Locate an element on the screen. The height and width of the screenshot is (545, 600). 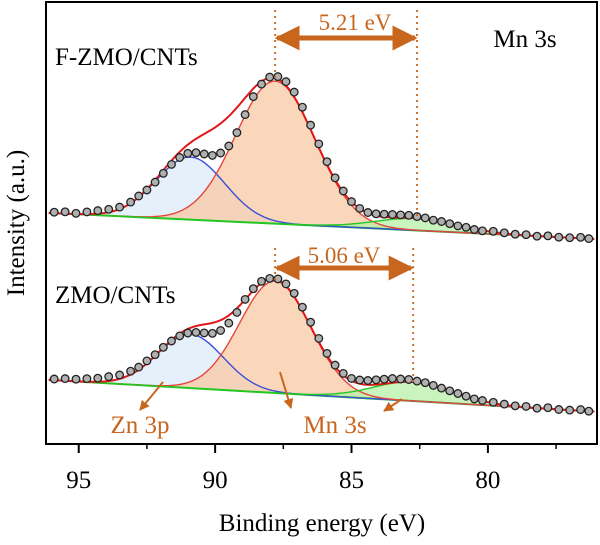
annotation-mn3s: Mn 3s is located at coordinates (334, 425).